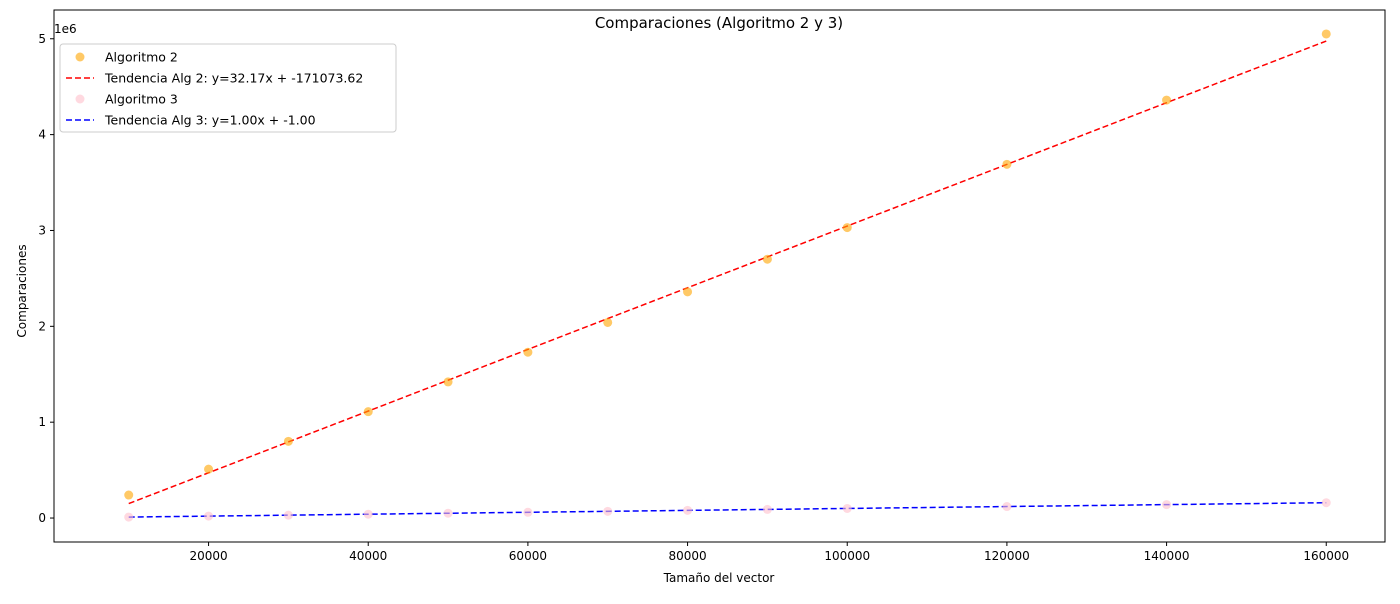  I want to click on x-tick-label: 60000, so click(528, 556).